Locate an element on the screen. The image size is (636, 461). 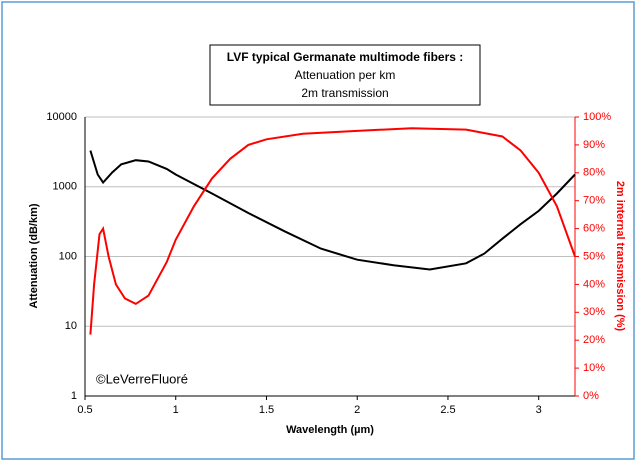
chart-subtitle: 2m transmission is located at coordinates (344, 93).